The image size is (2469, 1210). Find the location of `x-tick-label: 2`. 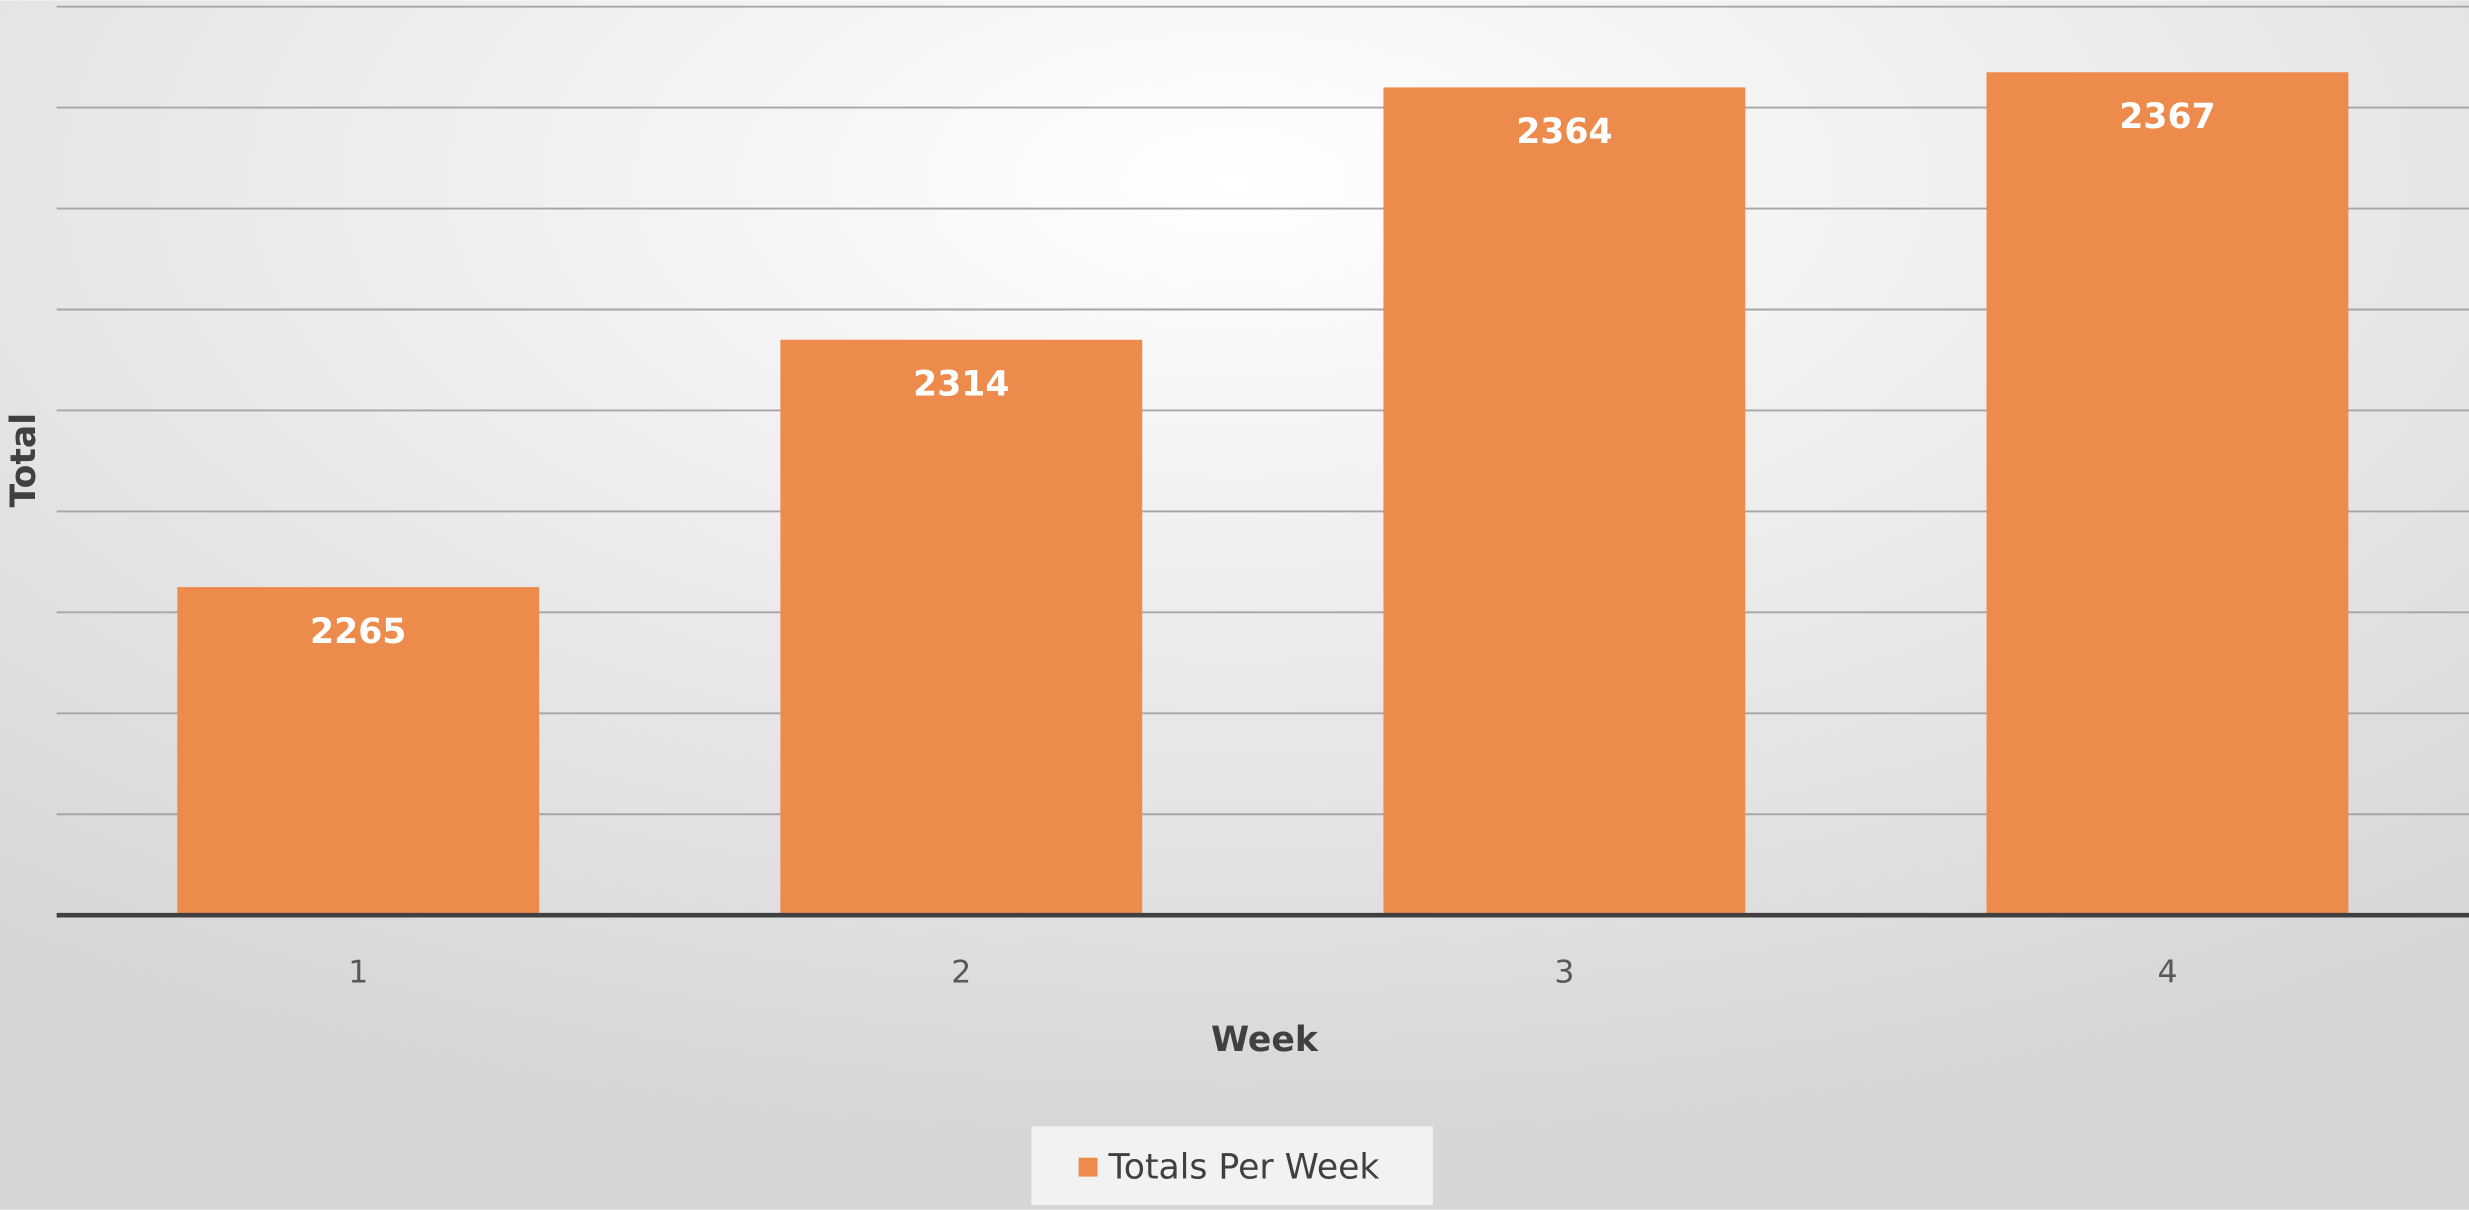

x-tick-label: 2 is located at coordinates (961, 972).